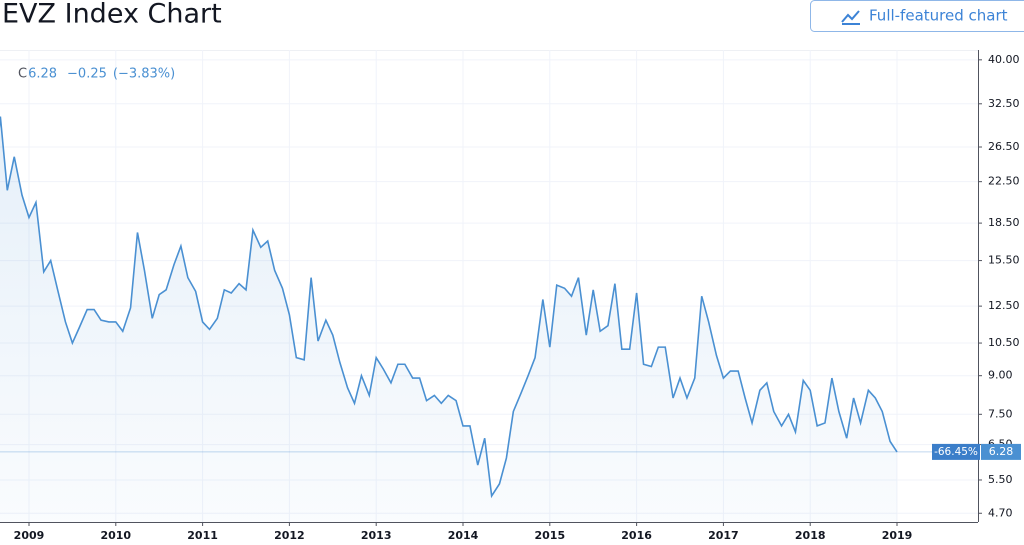 The height and width of the screenshot is (545, 1024). What do you see at coordinates (115, 535) in the screenshot?
I see `x-tick-label: 2010` at bounding box center [115, 535].